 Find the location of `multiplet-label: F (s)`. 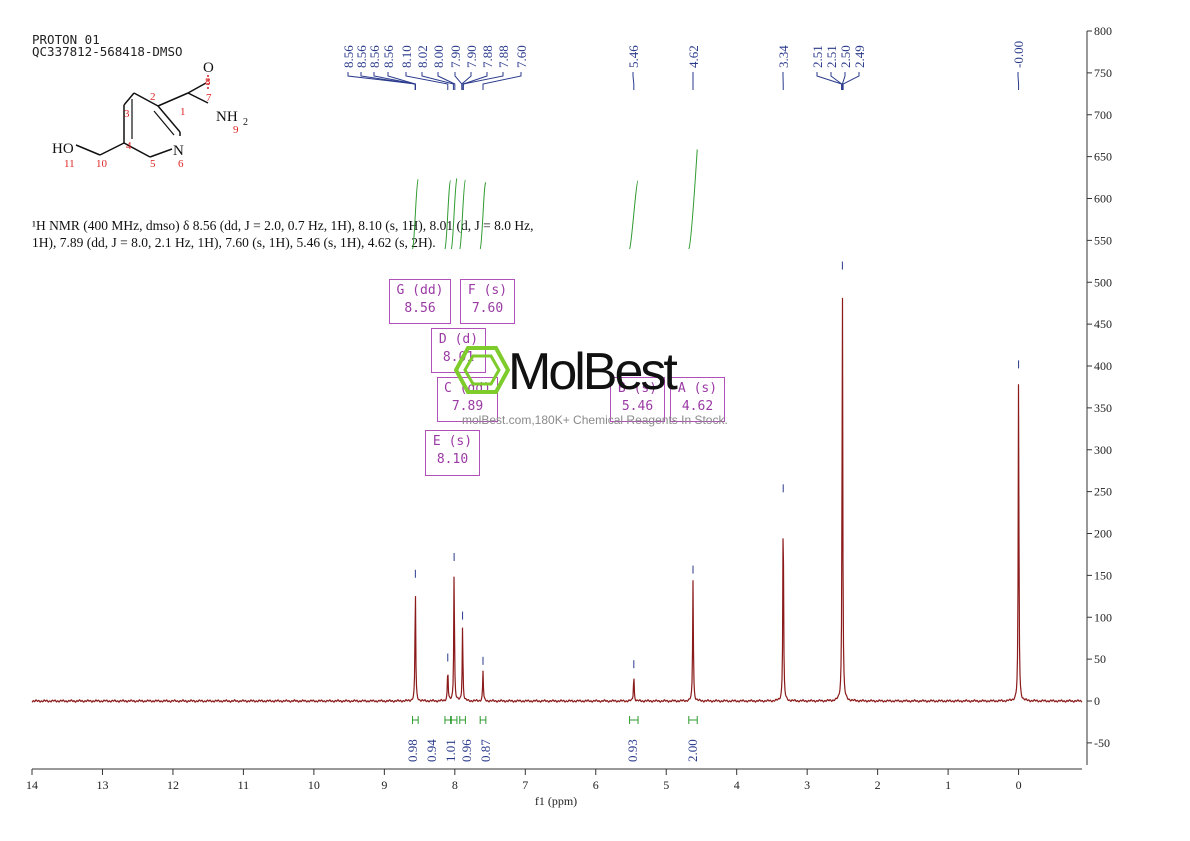

multiplet-label: F (s) is located at coordinates (487, 290).